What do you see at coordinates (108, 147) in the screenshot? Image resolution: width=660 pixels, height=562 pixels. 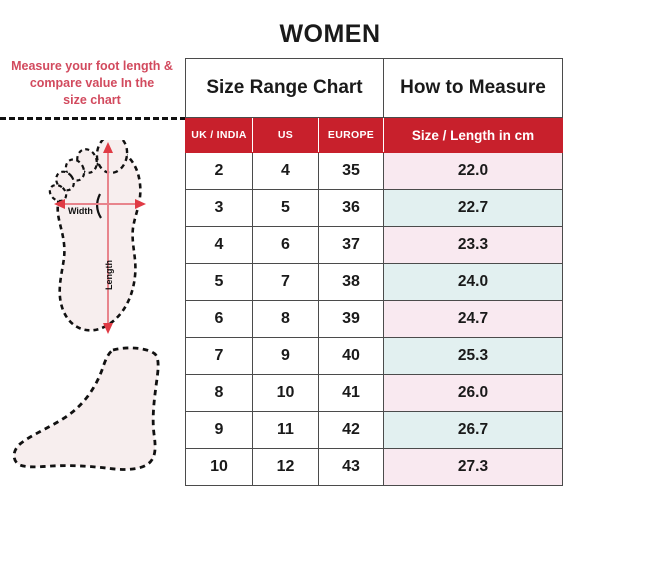 I see `length-arrow-head-top` at bounding box center [108, 147].